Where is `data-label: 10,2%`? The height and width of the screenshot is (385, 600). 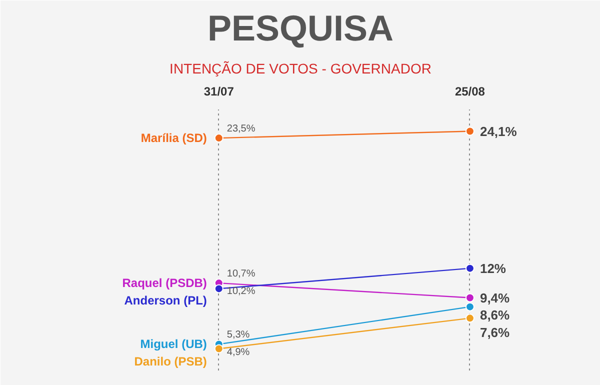
data-label: 10,2% is located at coordinates (241, 291).